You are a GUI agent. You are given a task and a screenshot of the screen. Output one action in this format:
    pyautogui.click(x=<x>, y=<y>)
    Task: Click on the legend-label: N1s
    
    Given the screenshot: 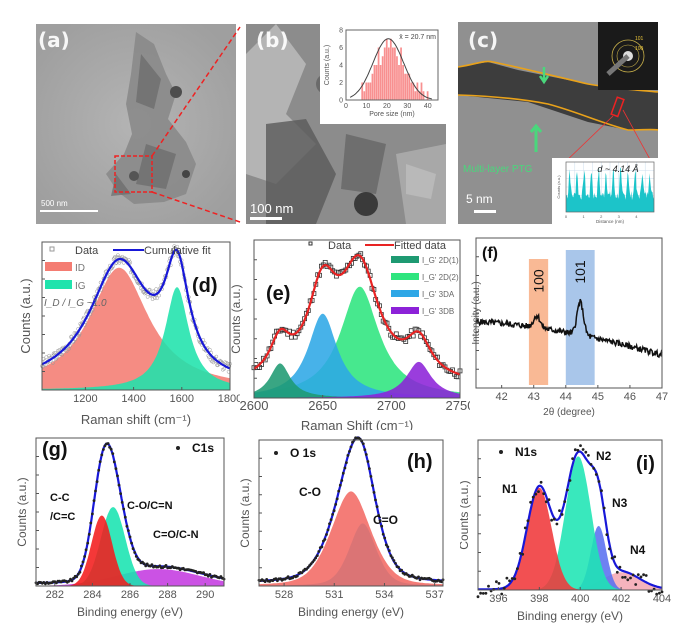 What is the action you would take?
    pyautogui.click(x=526, y=452)
    